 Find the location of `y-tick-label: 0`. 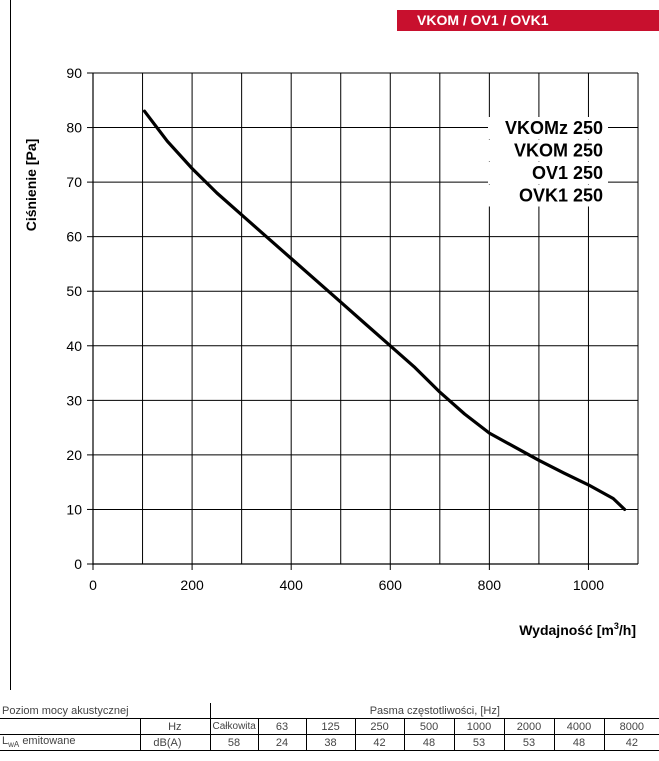

y-tick-label: 0 is located at coordinates (78, 564).